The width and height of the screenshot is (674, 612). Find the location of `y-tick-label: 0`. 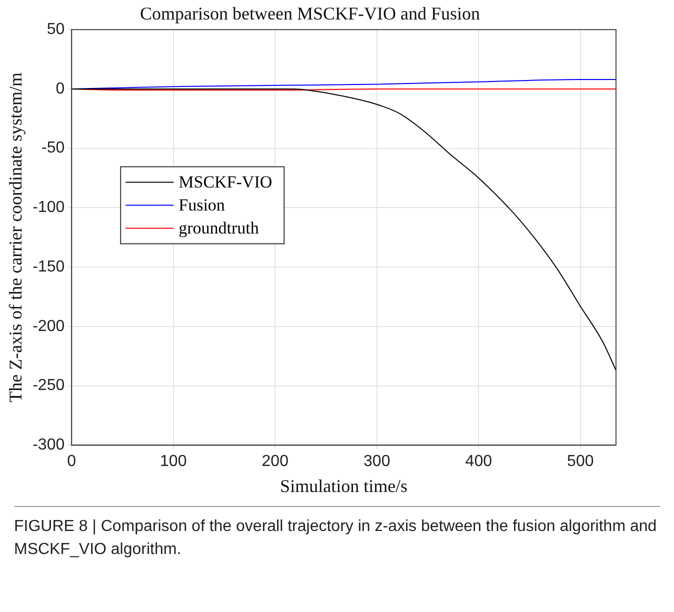

y-tick-label: 0 is located at coordinates (60, 89).